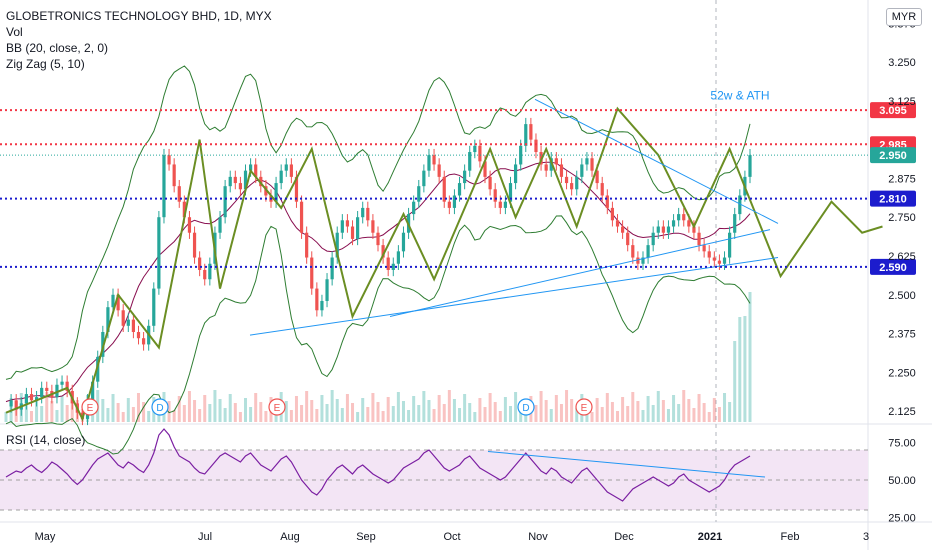  What do you see at coordinates (57, 48) in the screenshot?
I see `bollinger-bands-label: BB (20, close, 2, 0)` at bounding box center [57, 48].